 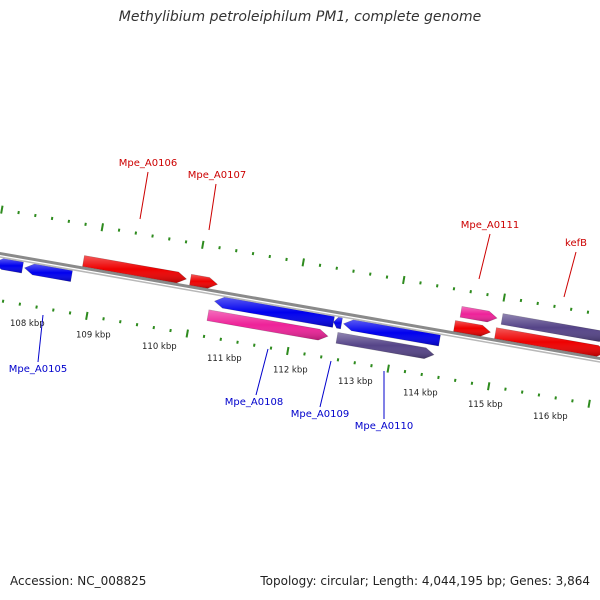 I want to click on kbp-scale-label: 108 kbp, so click(x=27, y=324).